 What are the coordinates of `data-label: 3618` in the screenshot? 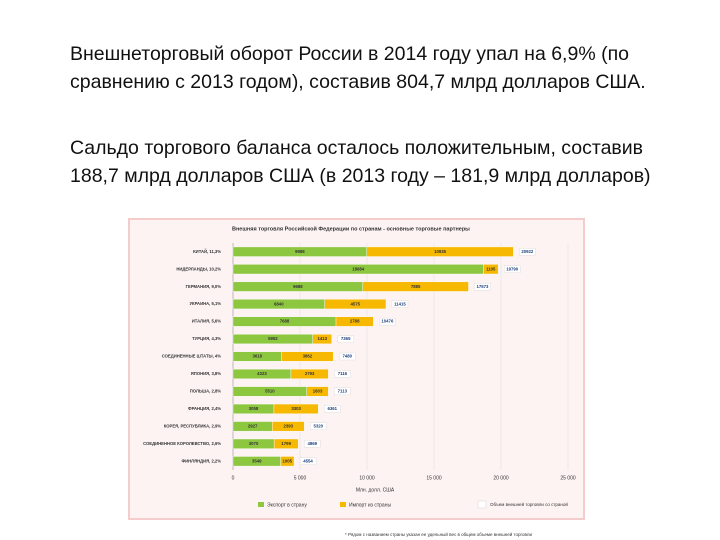 It's located at (257, 356).